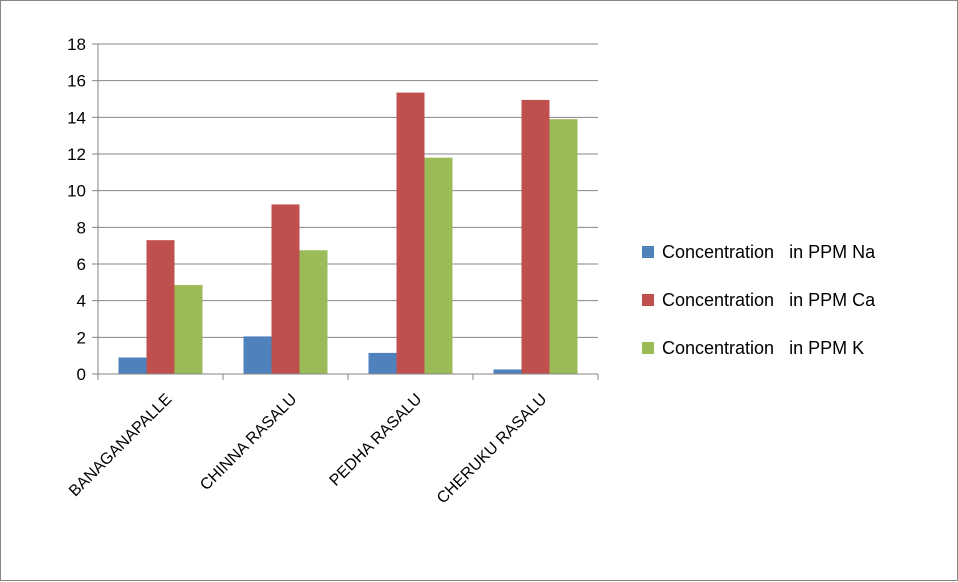 The image size is (958, 582). I want to click on legend-label: Concentration in PPM Na, so click(769, 252).